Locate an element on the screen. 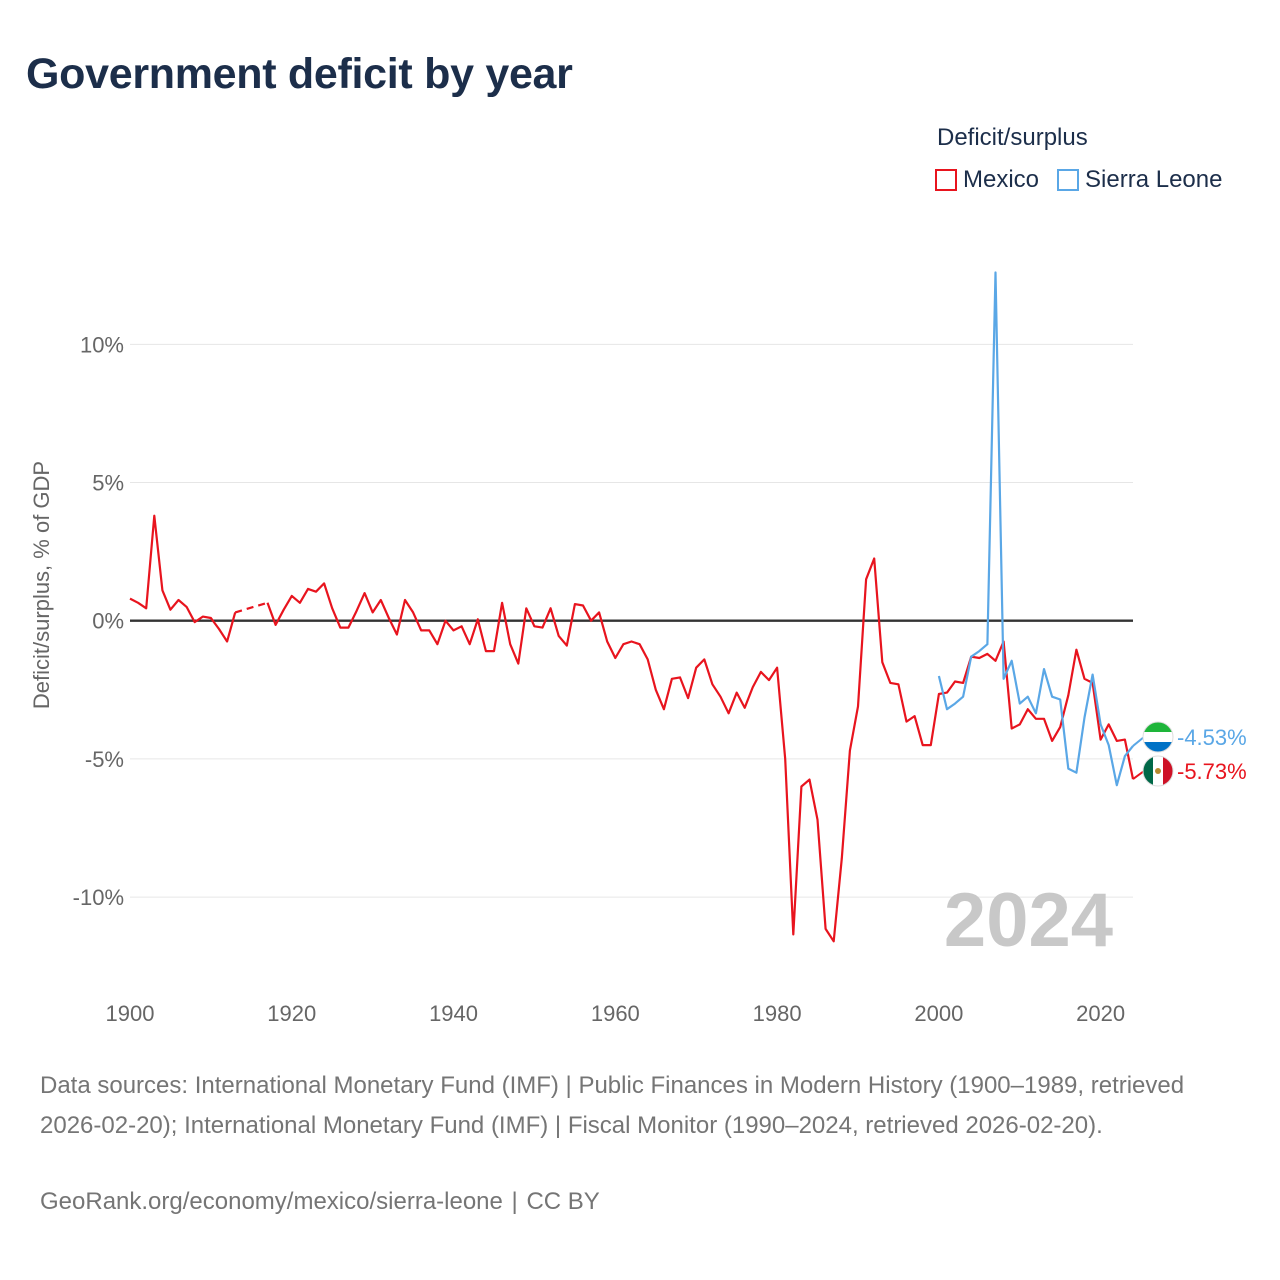 Image resolution: width=1280 pixels, height=1280 pixels. license: CC BY is located at coordinates (563, 1201).